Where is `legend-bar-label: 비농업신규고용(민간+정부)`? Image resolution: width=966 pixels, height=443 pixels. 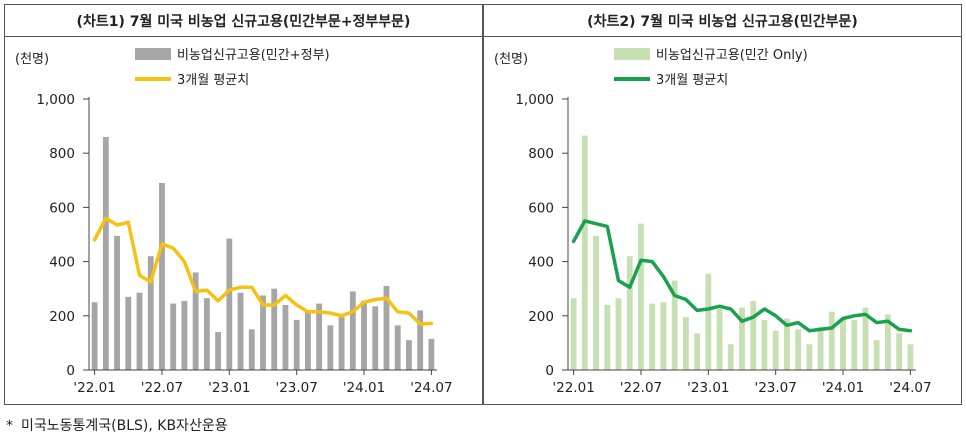 legend-bar-label: 비농업신규고용(민간+정부) is located at coordinates (253, 55).